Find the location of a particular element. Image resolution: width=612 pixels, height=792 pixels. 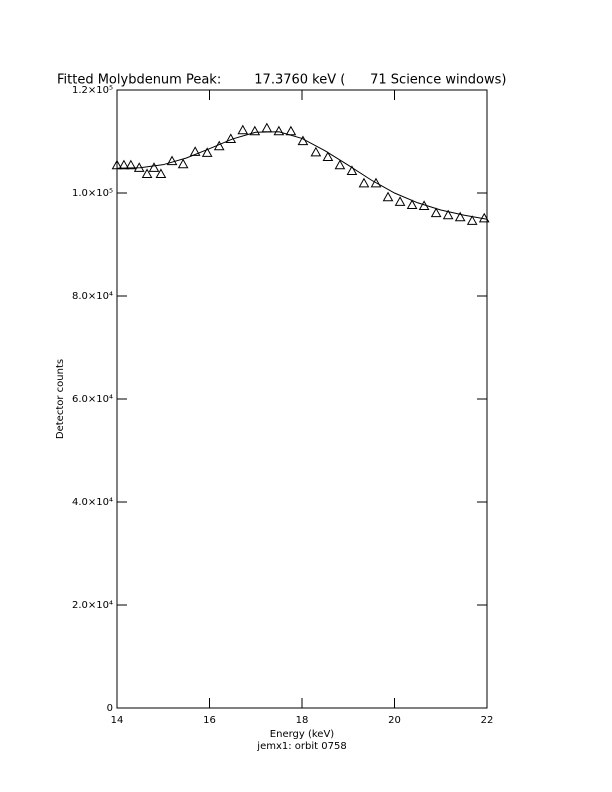

y-tick-label: 4.0×10⁴ is located at coordinates (92, 502).